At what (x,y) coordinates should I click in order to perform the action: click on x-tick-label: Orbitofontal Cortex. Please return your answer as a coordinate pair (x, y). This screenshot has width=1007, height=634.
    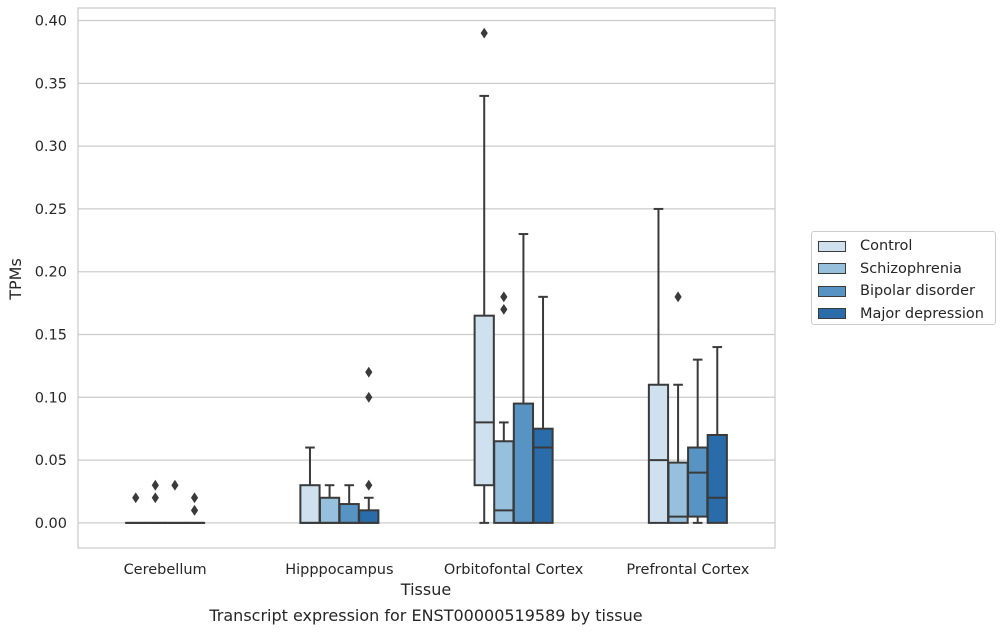
    Looking at the image, I should click on (514, 570).